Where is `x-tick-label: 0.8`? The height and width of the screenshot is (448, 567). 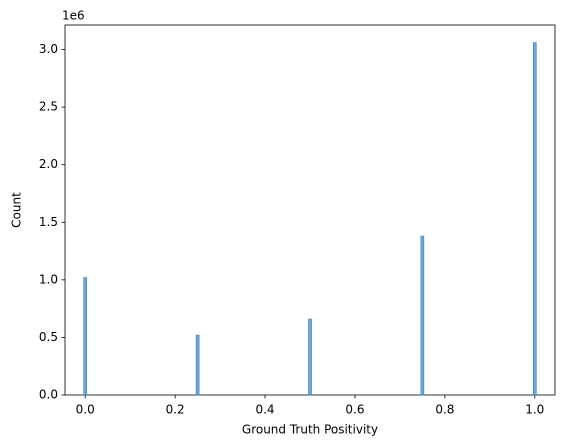
x-tick-label: 0.8 is located at coordinates (444, 410).